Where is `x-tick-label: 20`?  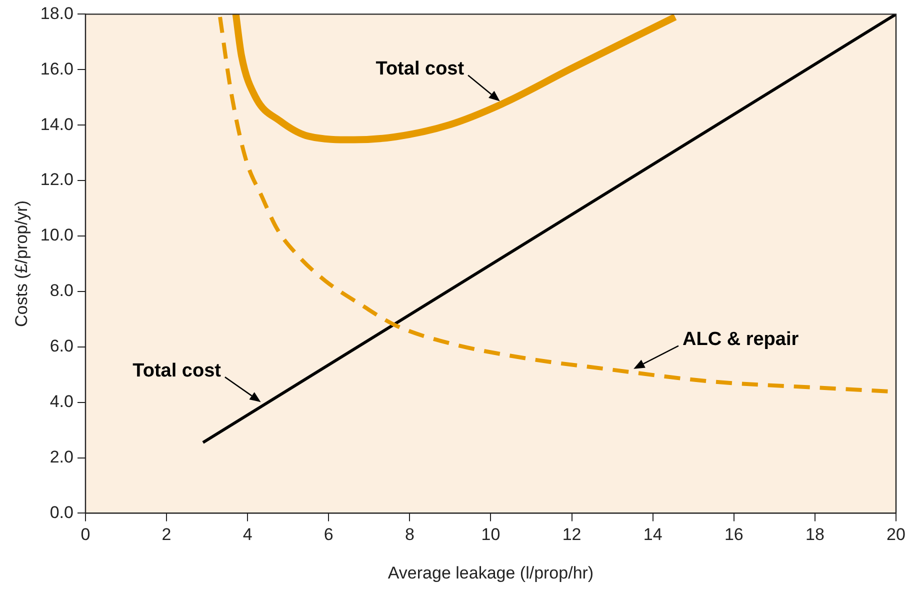
x-tick-label: 20 is located at coordinates (896, 534).